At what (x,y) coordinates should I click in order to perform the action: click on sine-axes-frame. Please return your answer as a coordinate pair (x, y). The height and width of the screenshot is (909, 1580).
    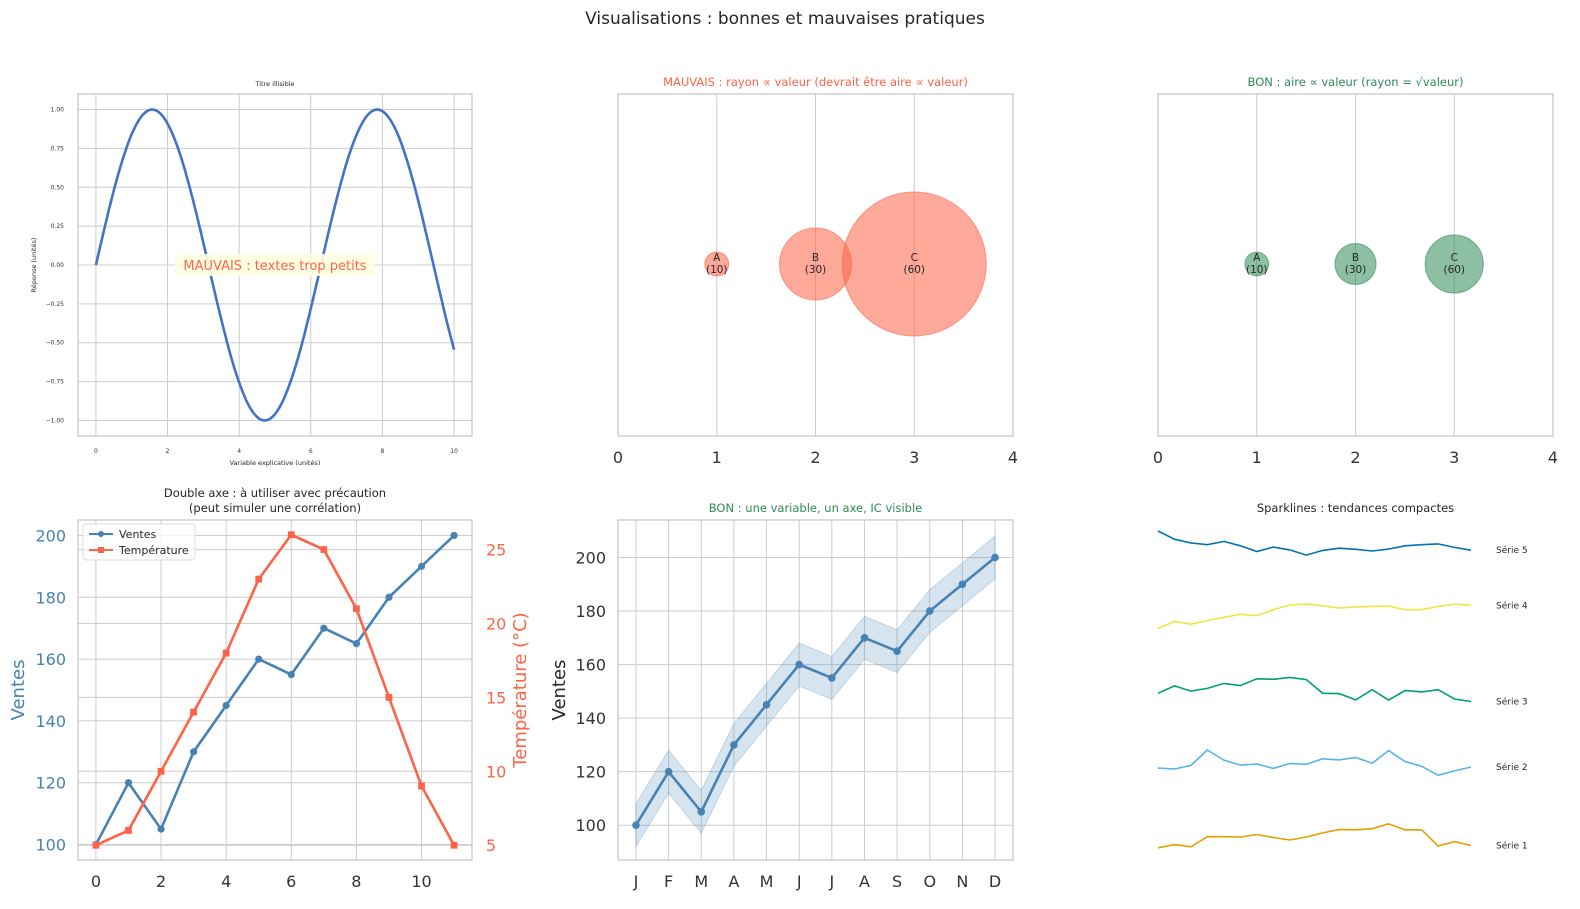
    Looking at the image, I should click on (275, 265).